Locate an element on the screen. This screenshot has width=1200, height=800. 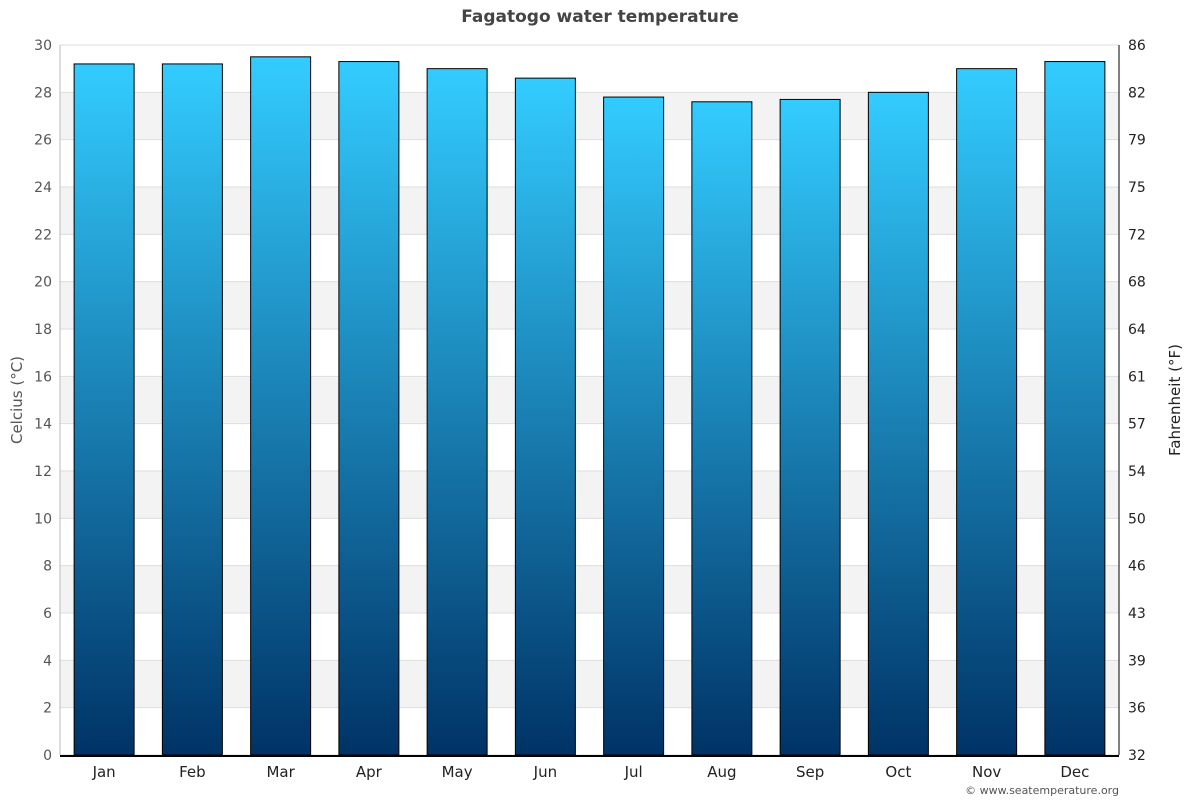
y2-tick-label: 82 is located at coordinates (1137, 93).